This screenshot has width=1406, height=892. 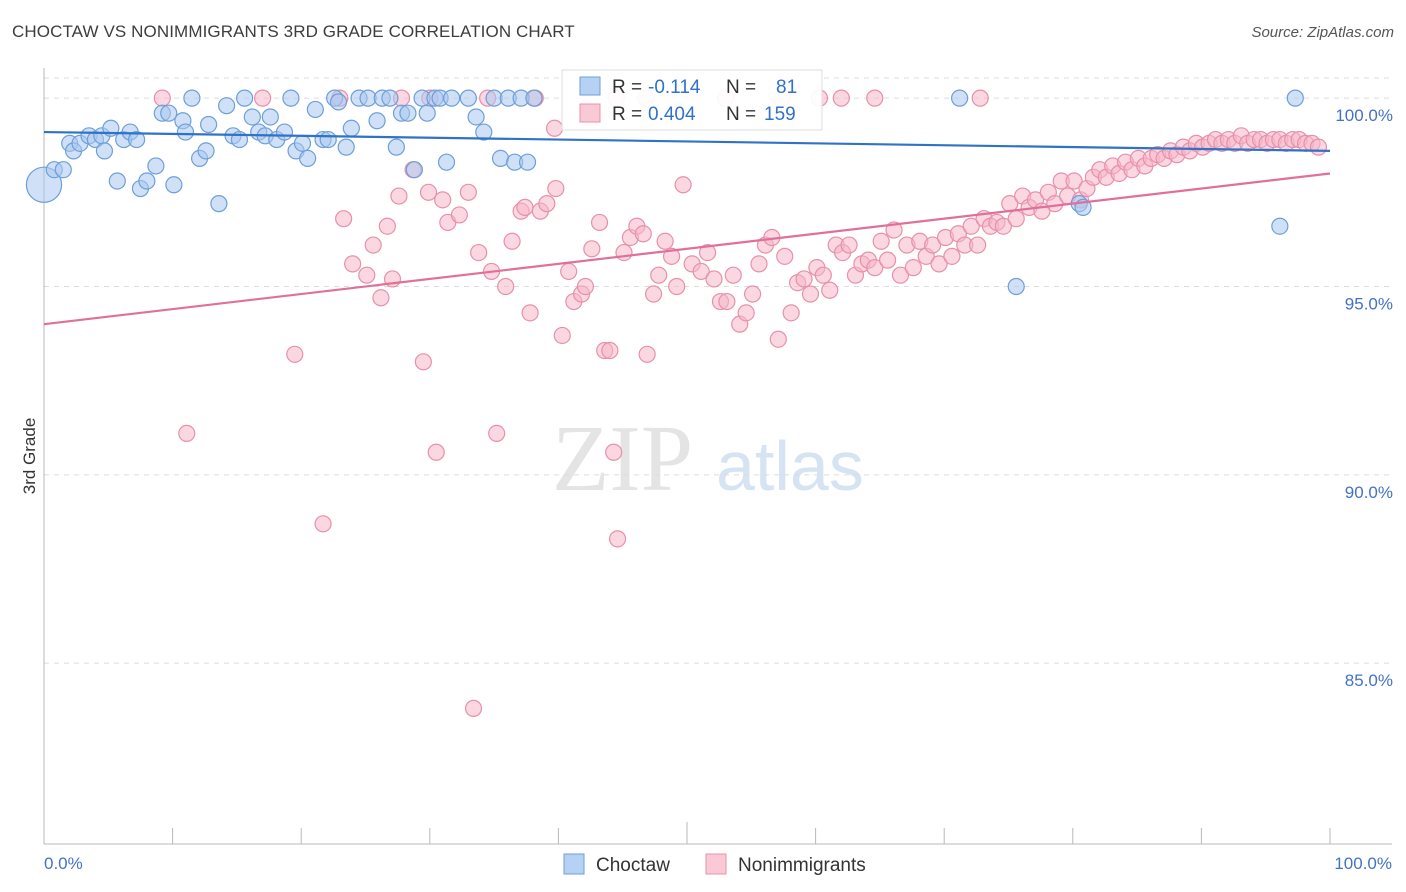 What do you see at coordinates (674, 87) in the screenshot?
I see `choctaw-r-value: -0.114` at bounding box center [674, 87].